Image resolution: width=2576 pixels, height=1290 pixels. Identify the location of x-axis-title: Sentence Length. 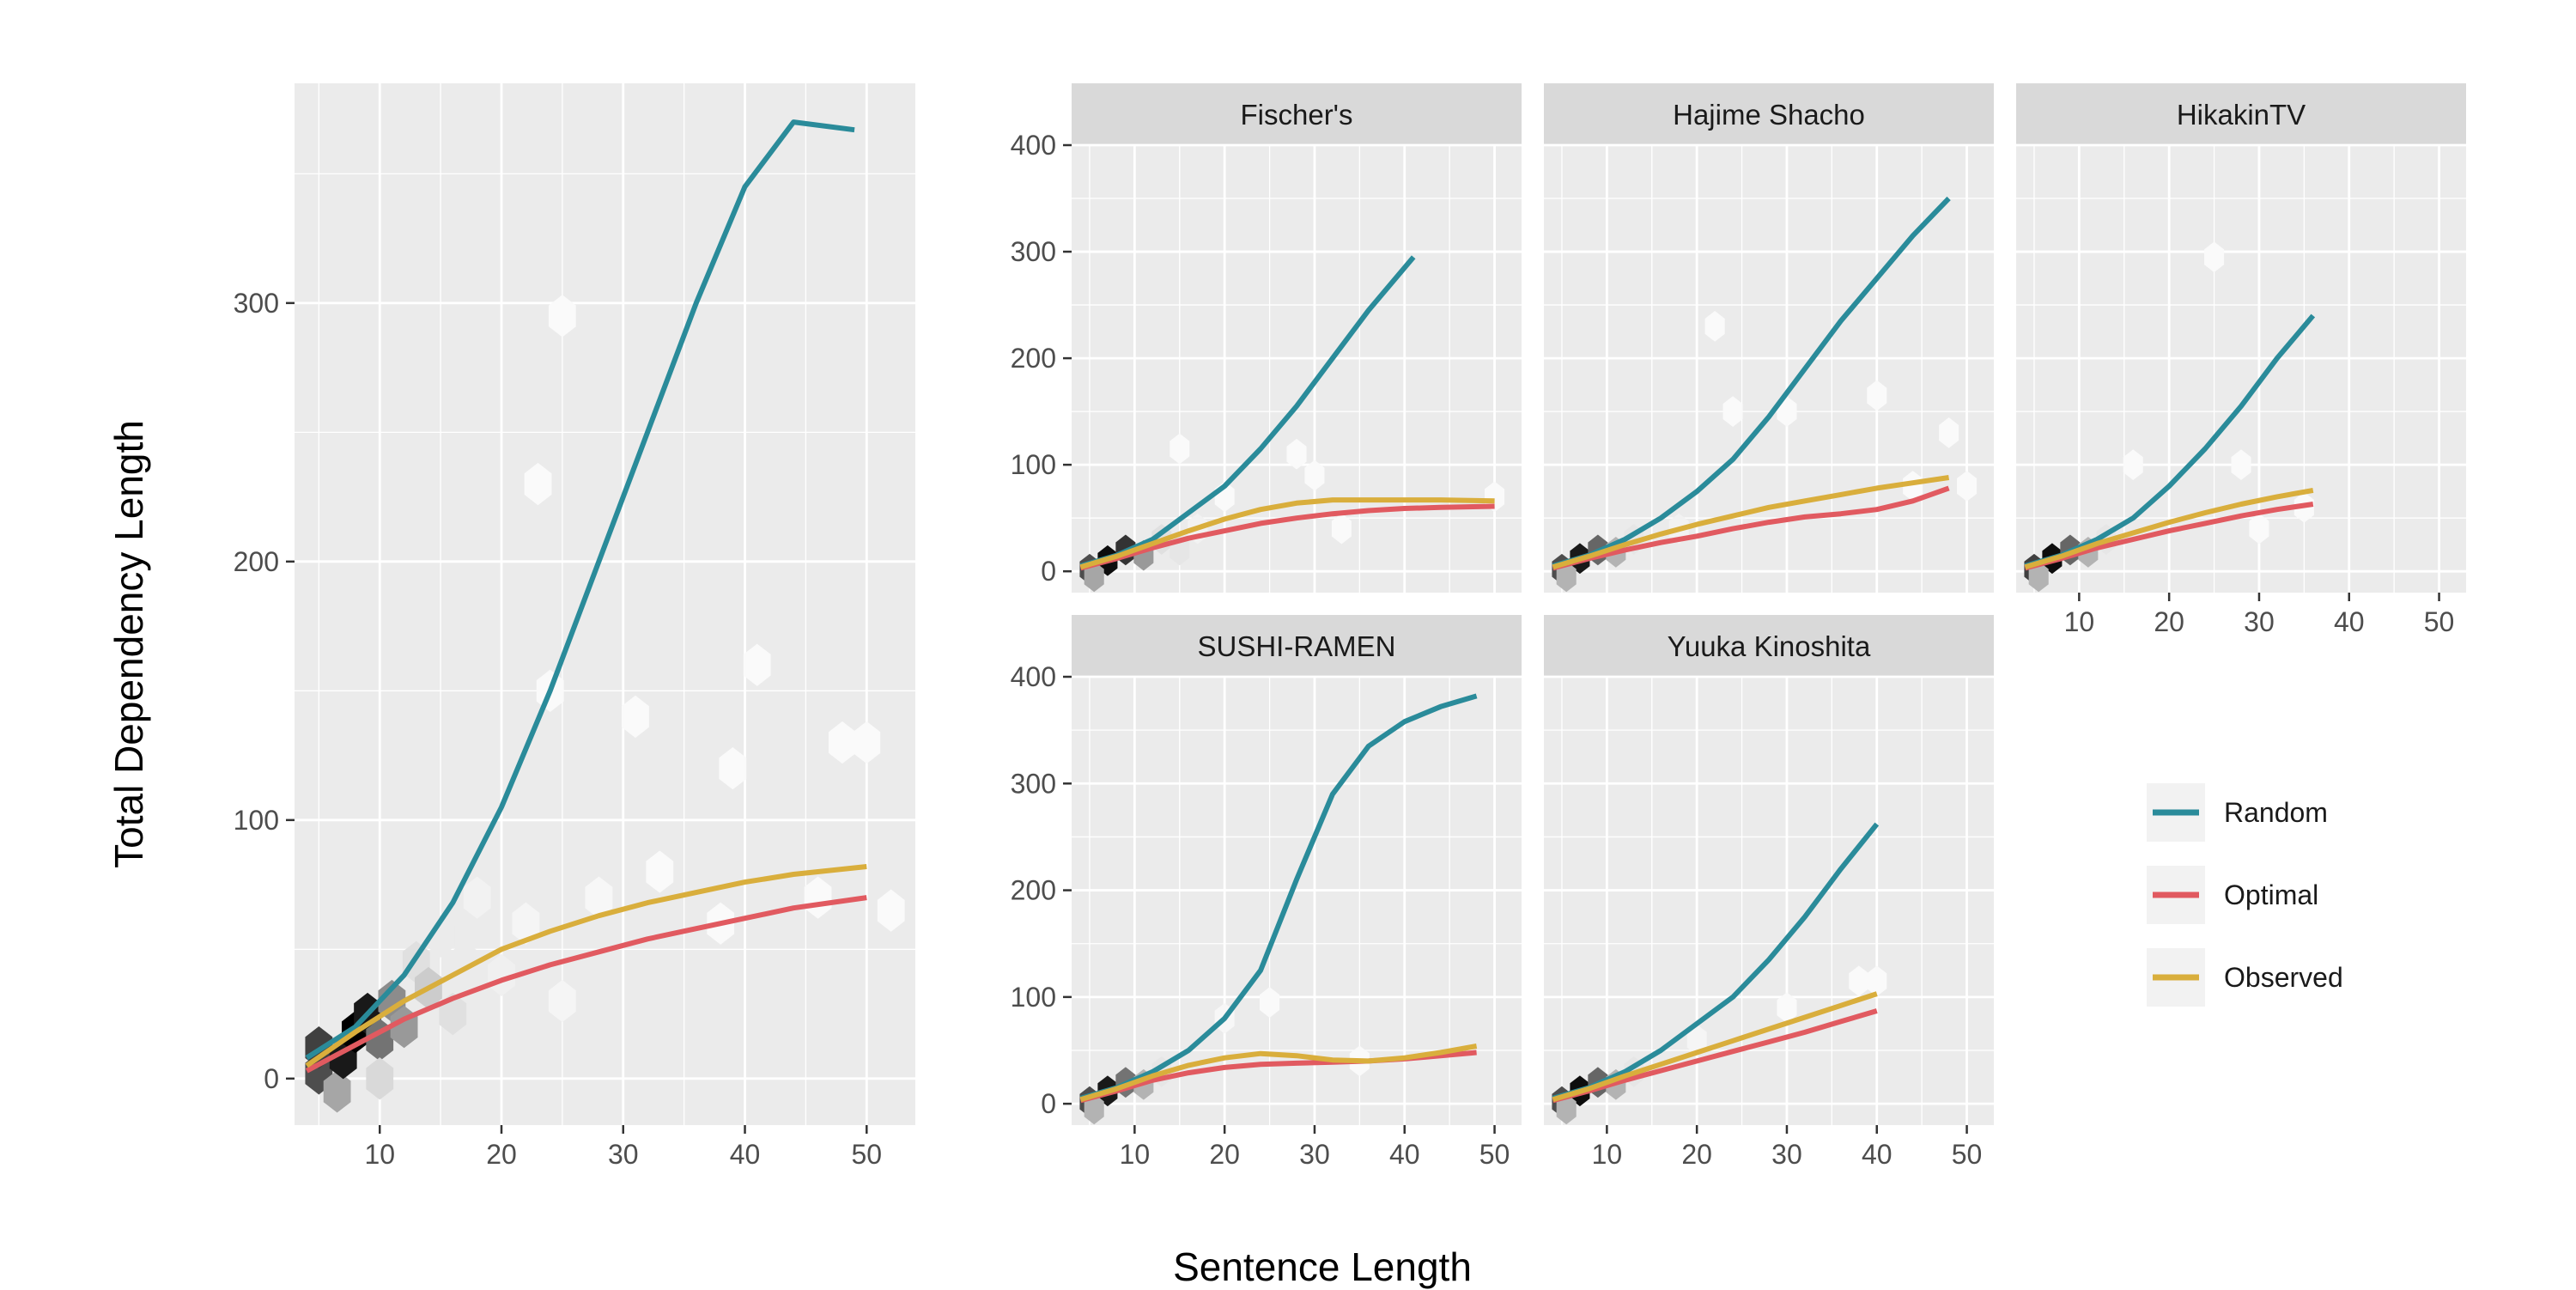
(1323, 1266).